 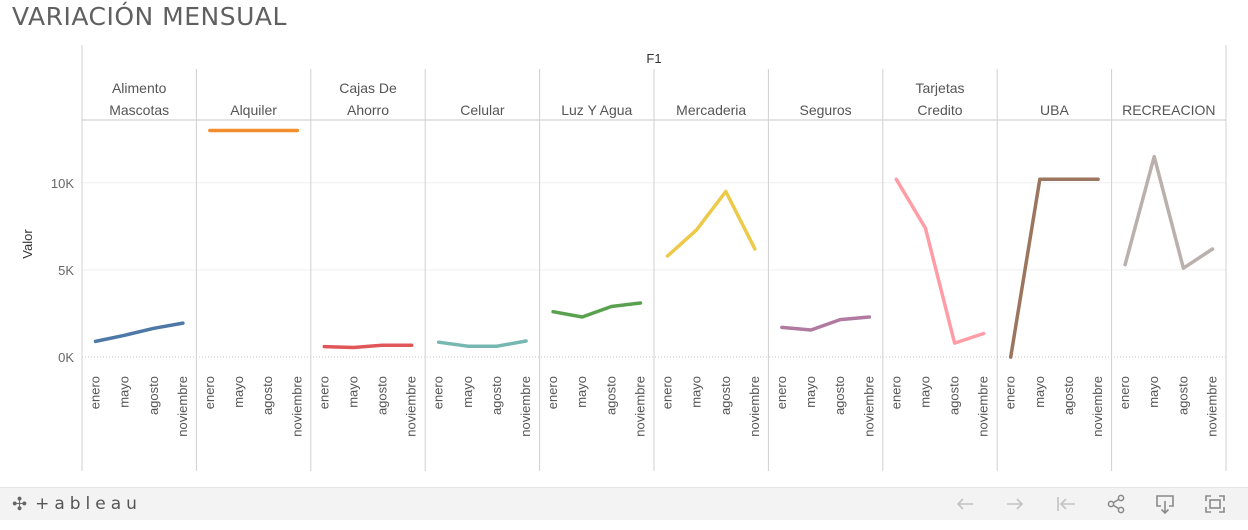 I want to click on fullscreen-button, so click(x=1215, y=504).